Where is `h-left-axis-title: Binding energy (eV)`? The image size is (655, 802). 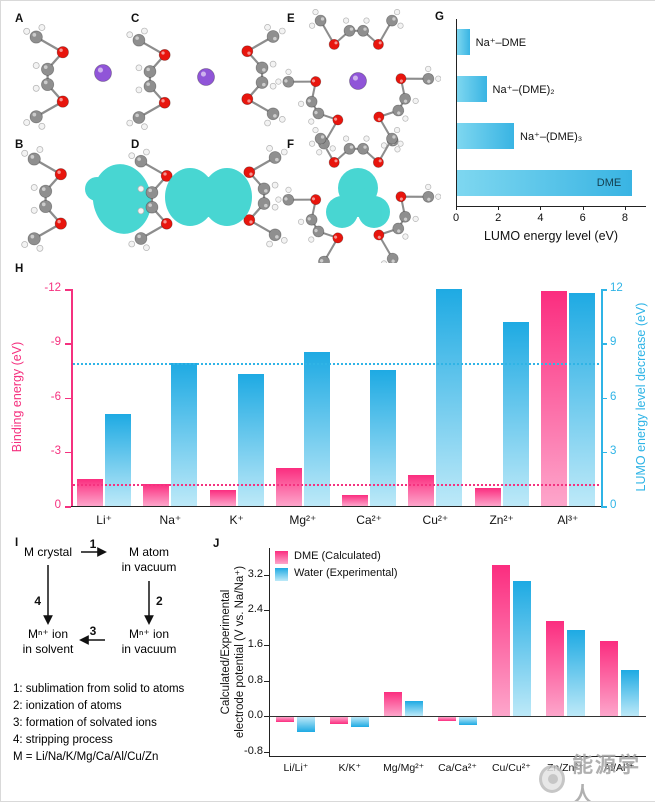
h-left-axis-title: Binding energy (eV) is located at coordinates (17, 397).